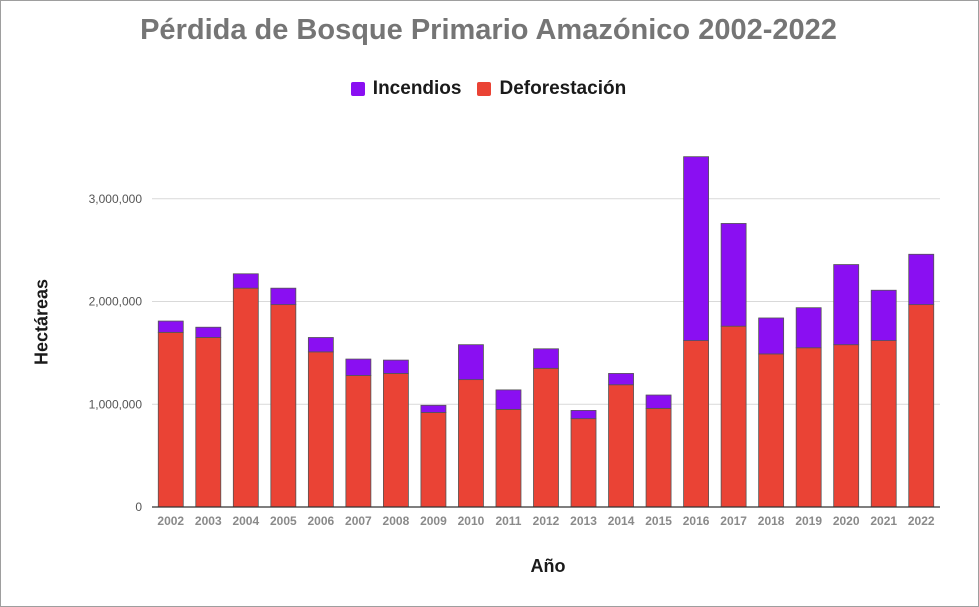 This screenshot has width=979, height=607. What do you see at coordinates (548, 566) in the screenshot?
I see `x-axis-label: Año` at bounding box center [548, 566].